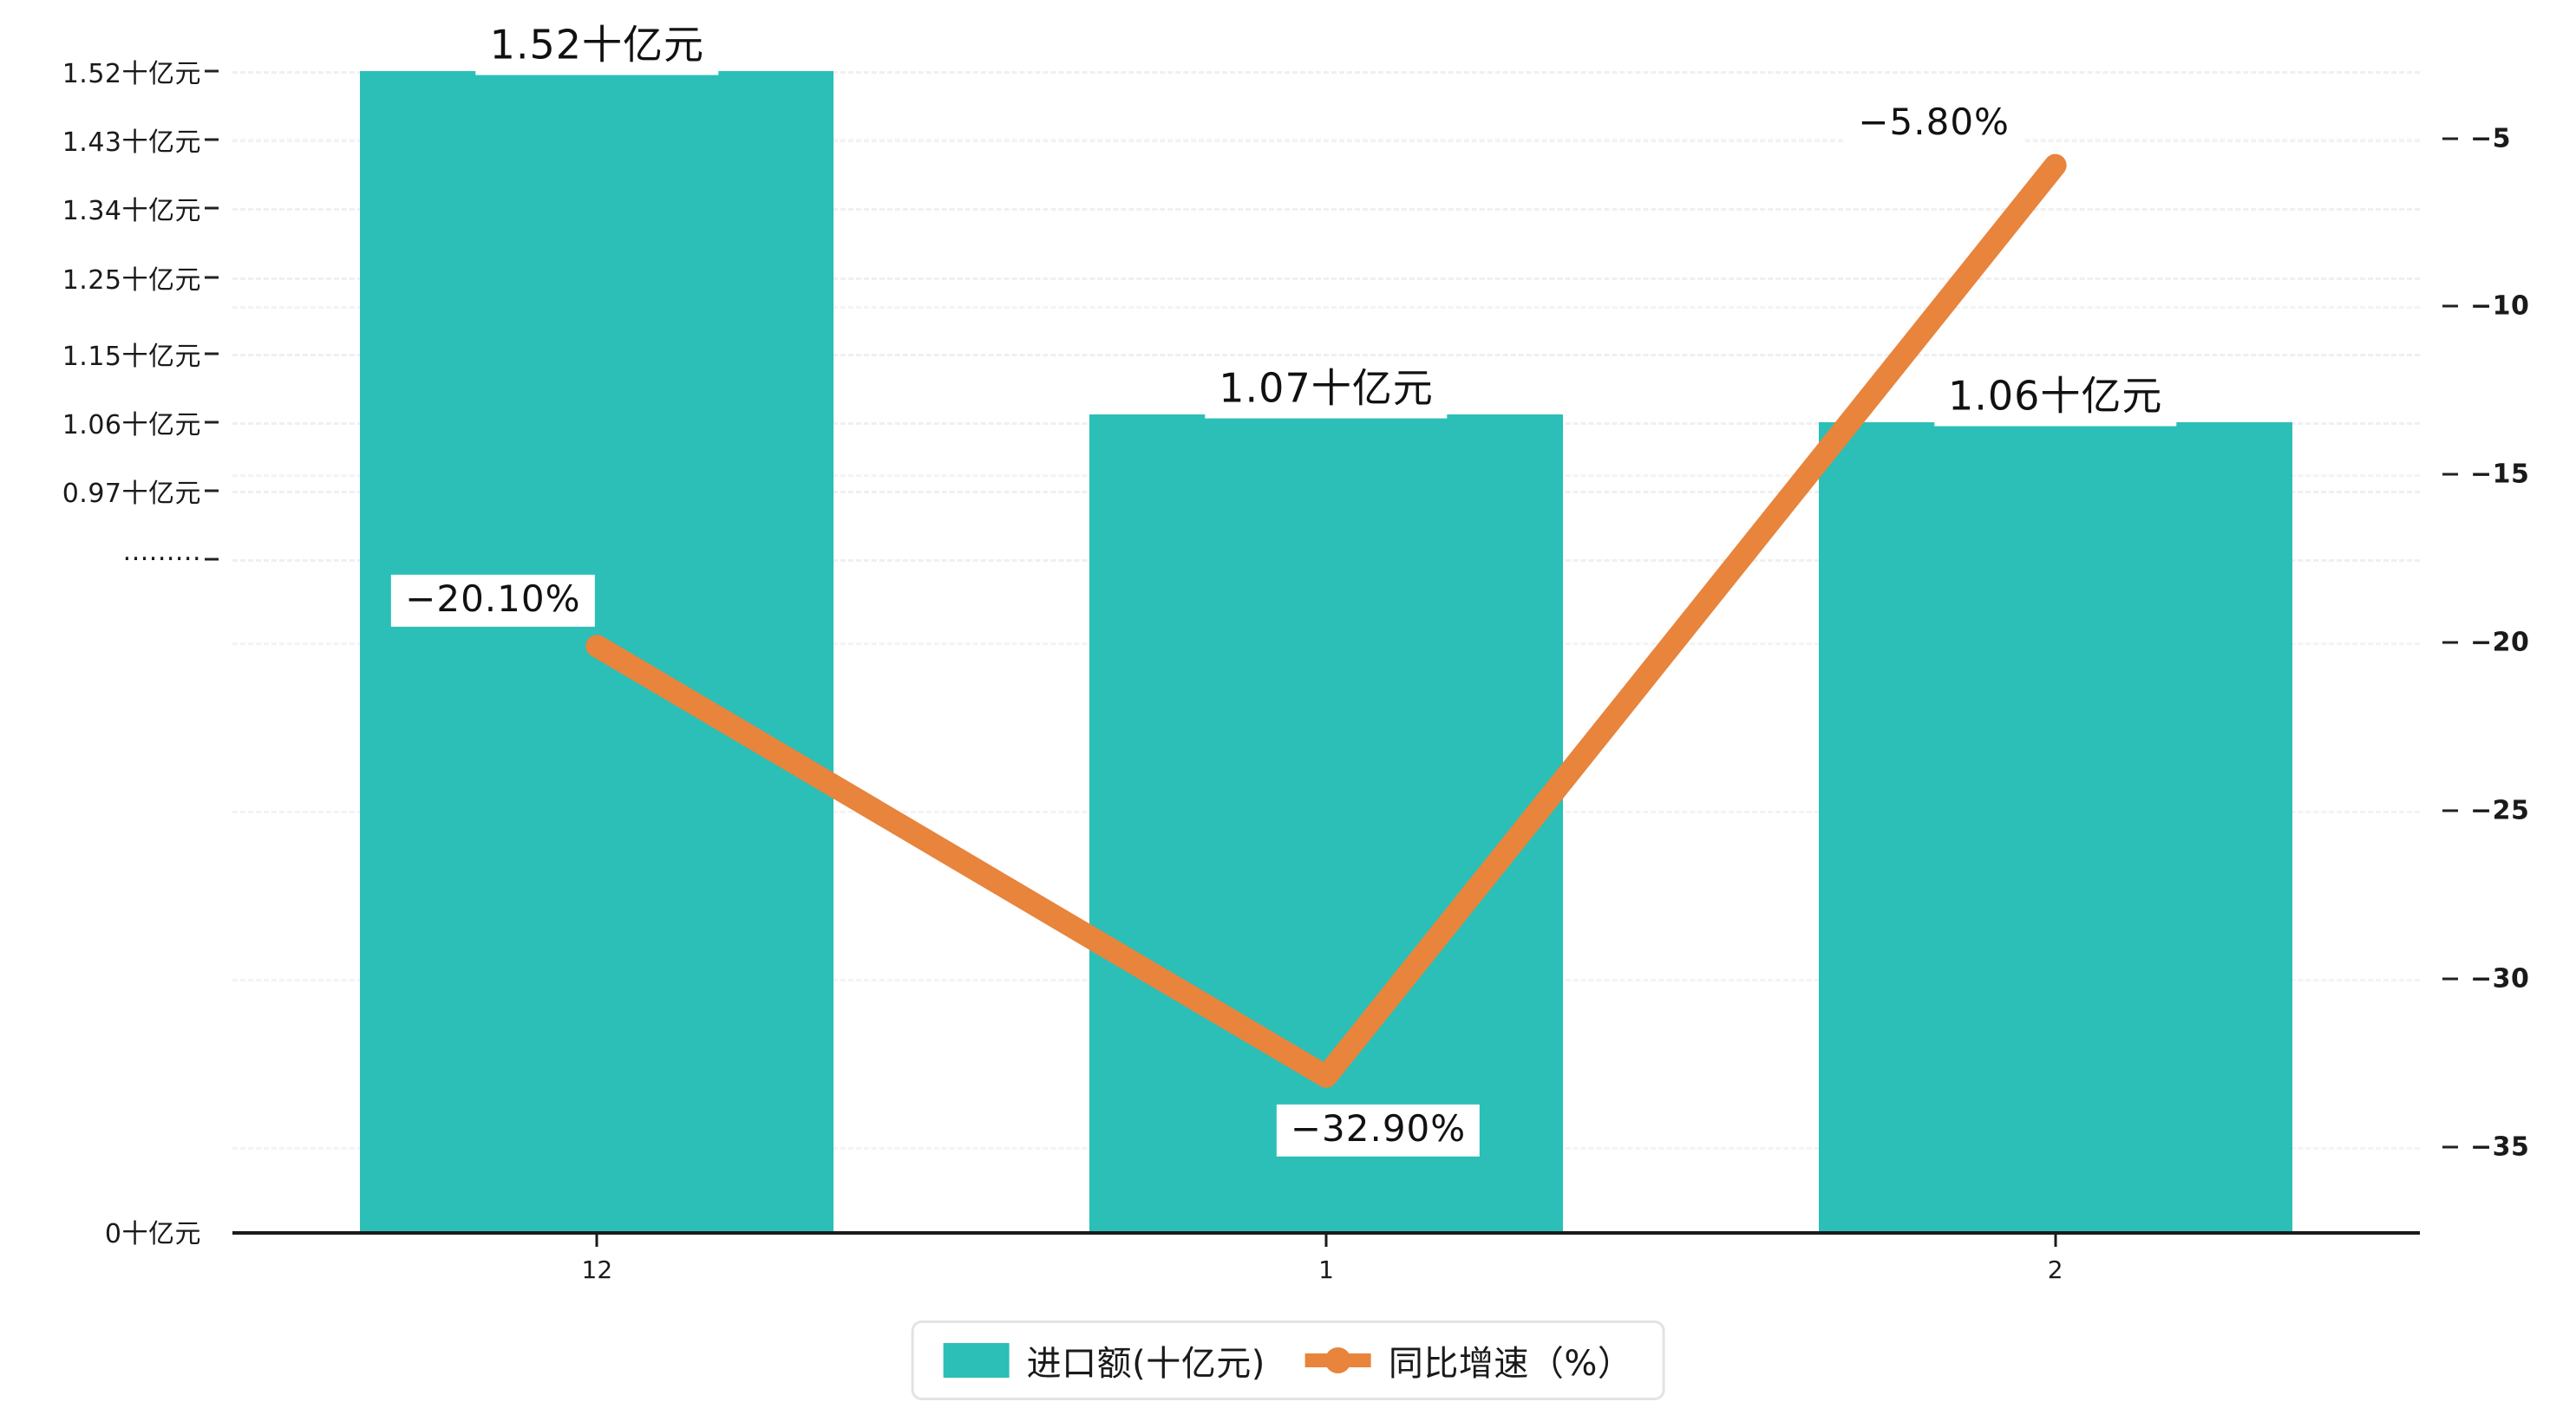 This screenshot has height=1415, width=2576. I want to click on right-axis-tick-label: −5, so click(2491, 138).